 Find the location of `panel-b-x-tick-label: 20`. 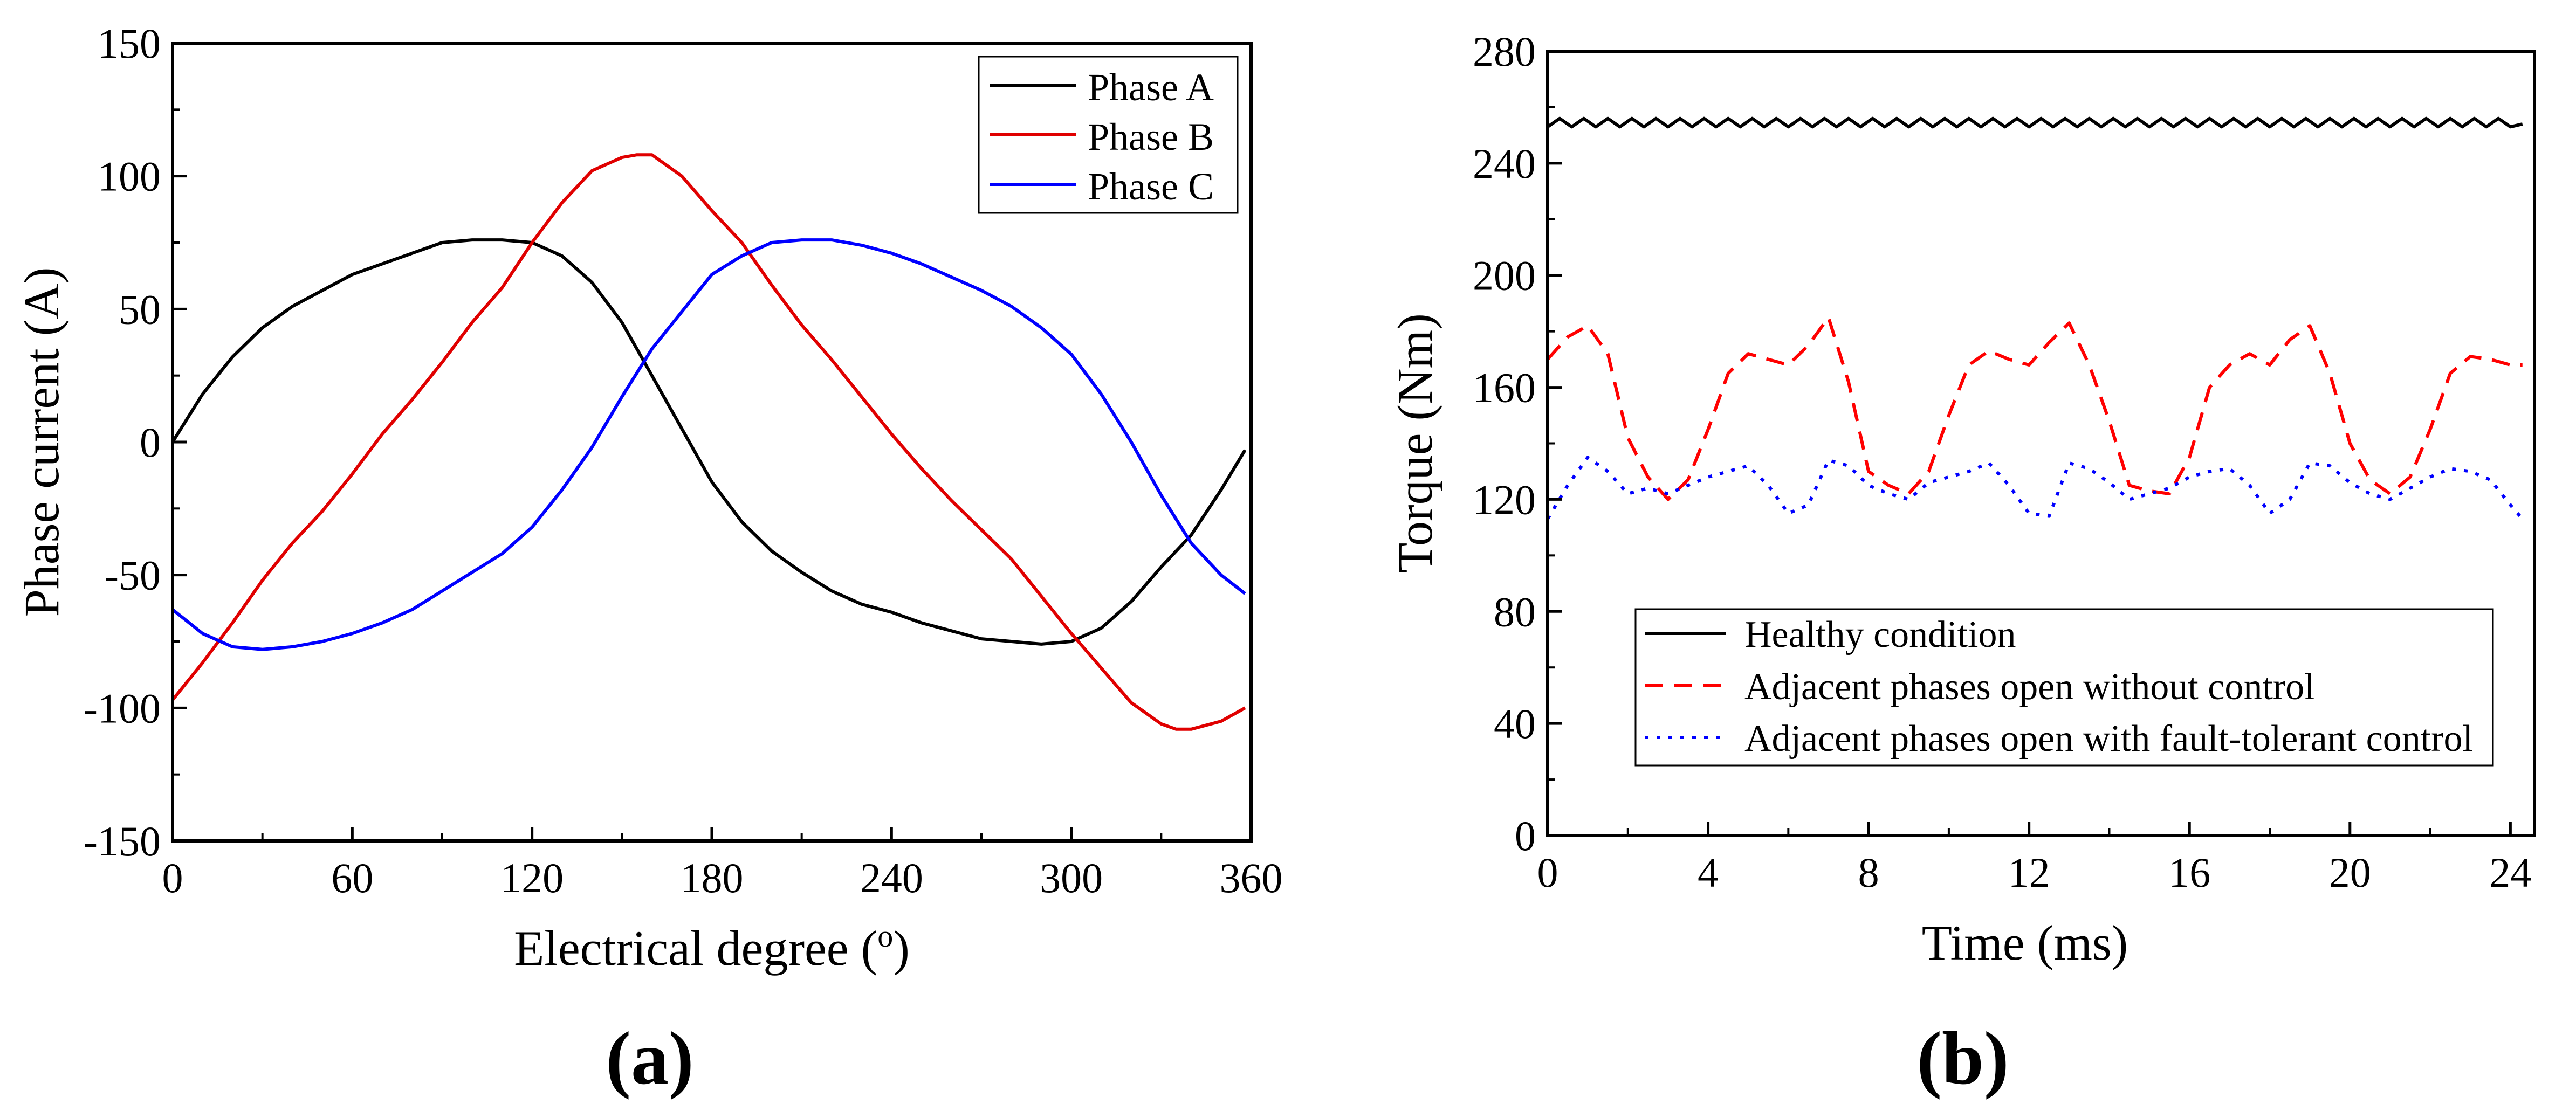

panel-b-x-tick-label: 20 is located at coordinates (2350, 872).